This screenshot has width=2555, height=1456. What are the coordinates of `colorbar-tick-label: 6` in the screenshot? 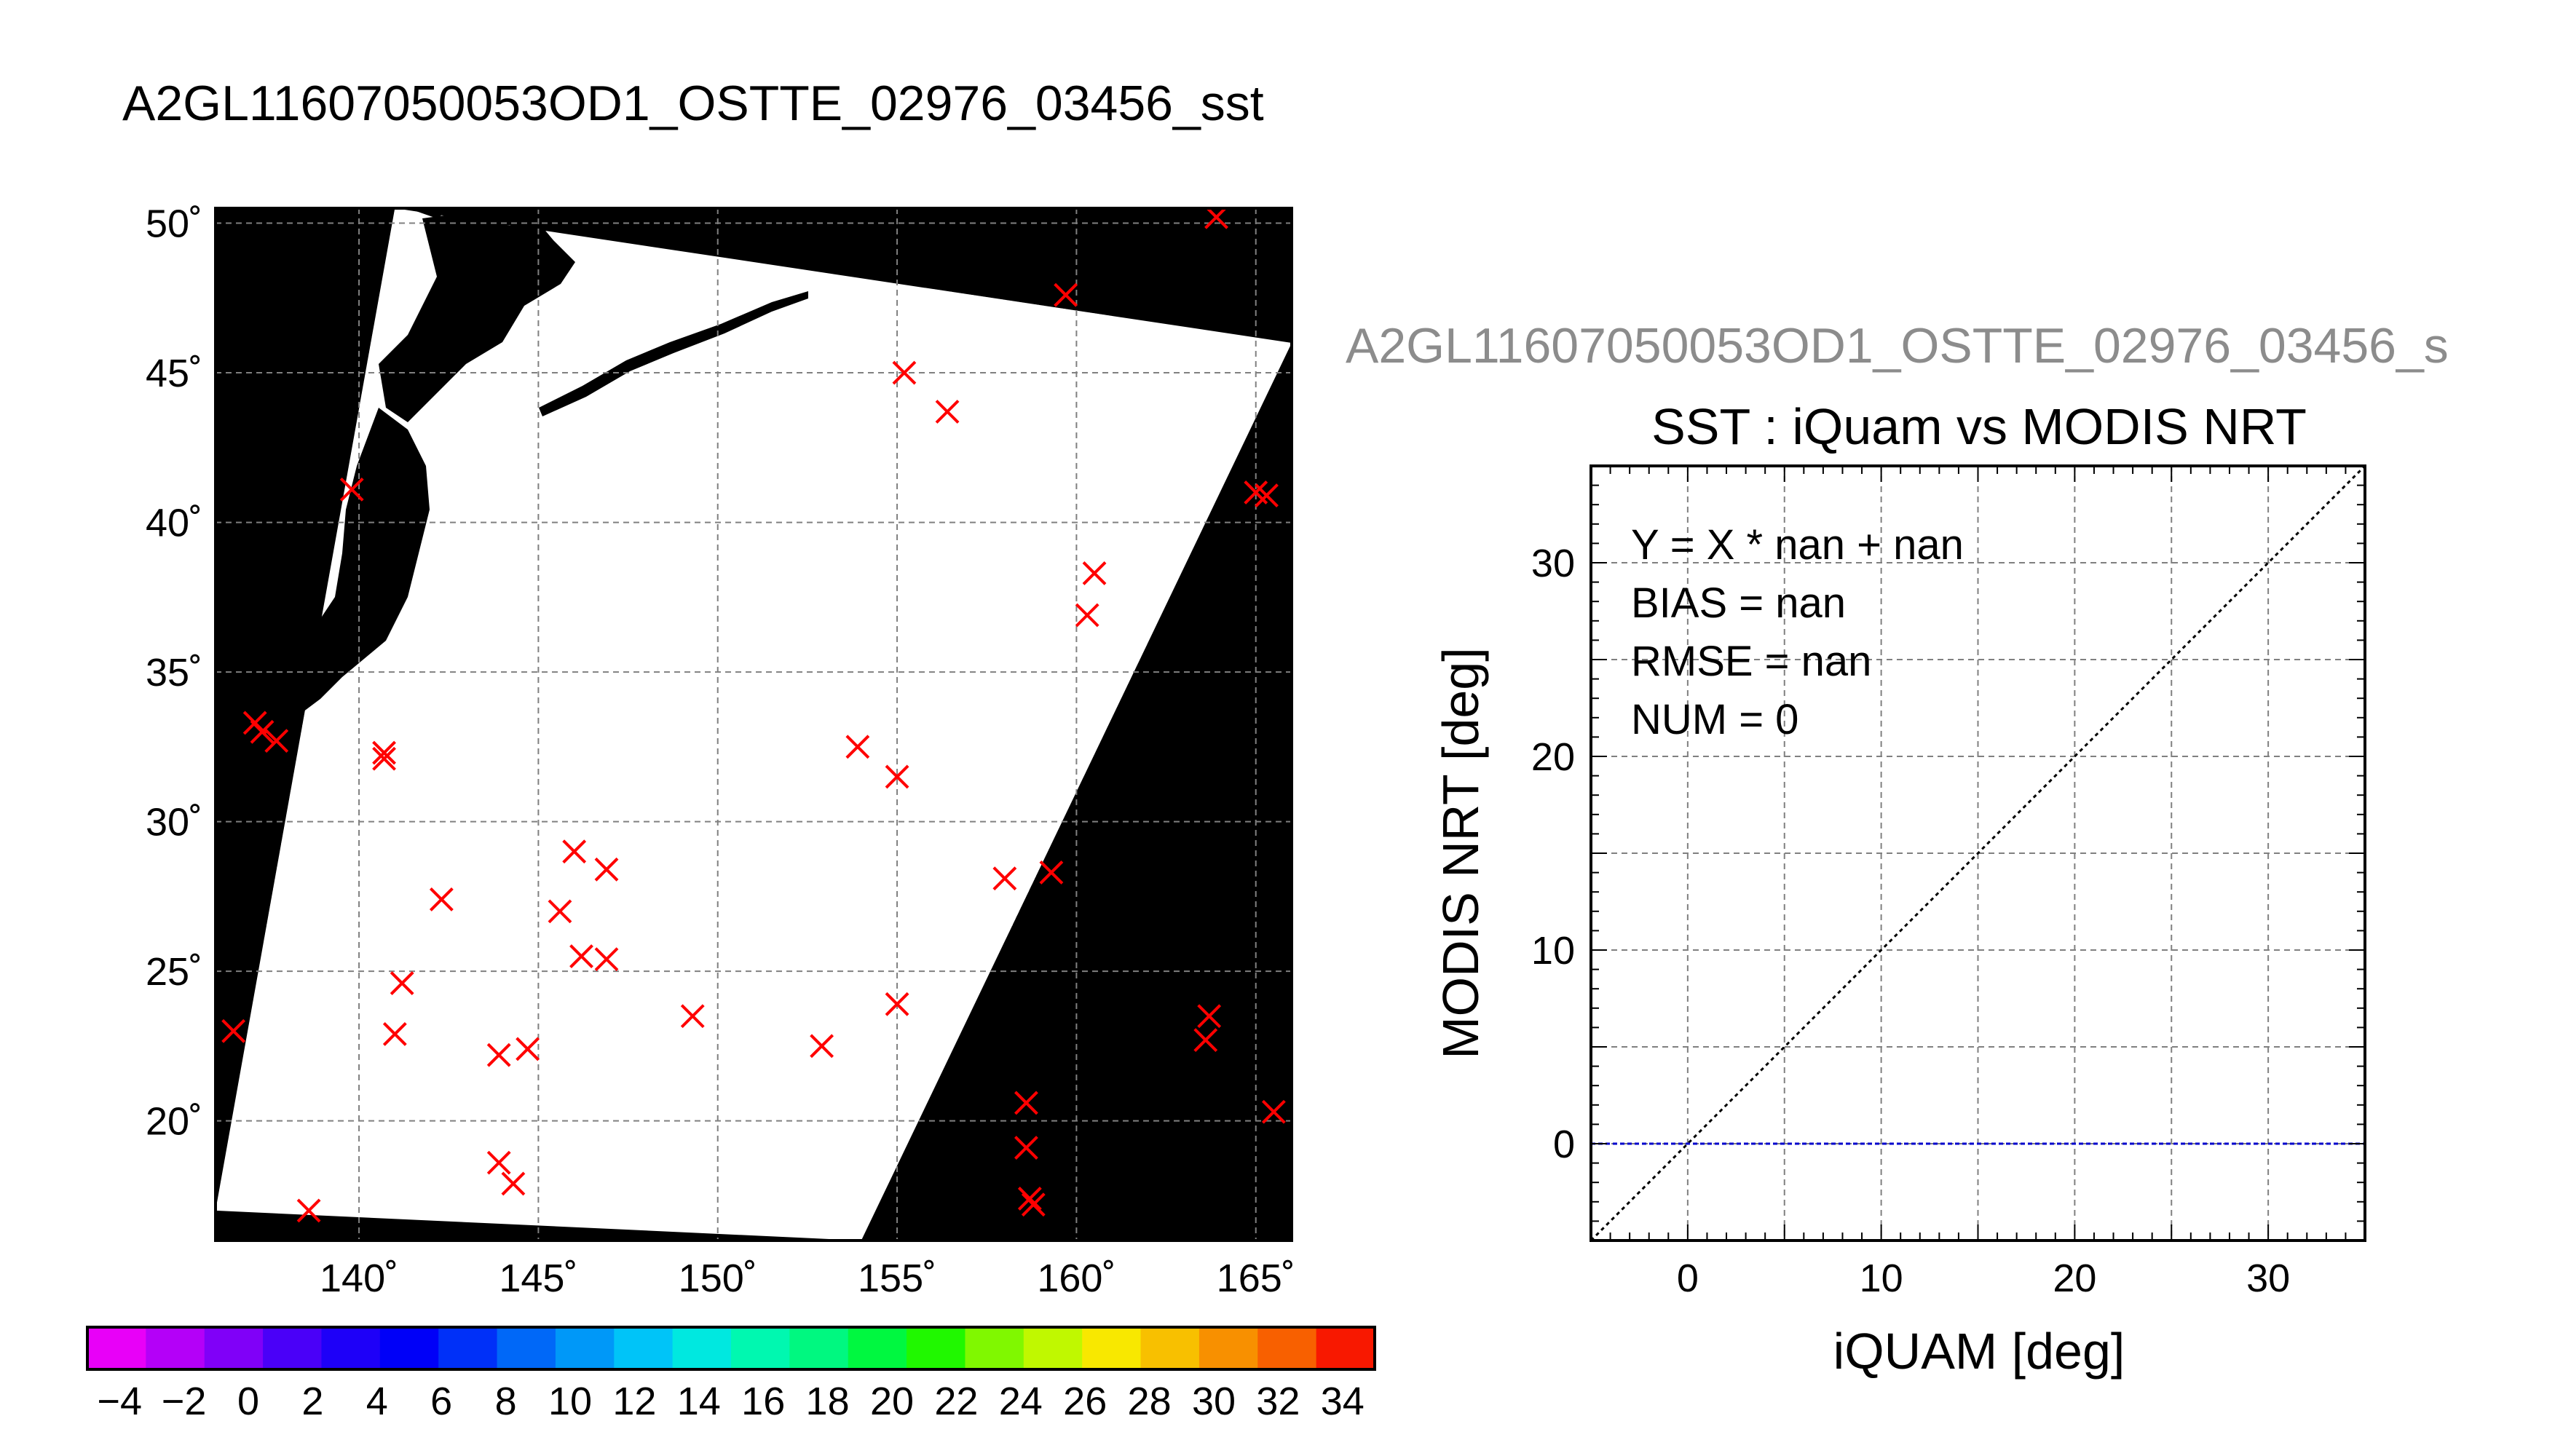 It's located at (441, 1401).